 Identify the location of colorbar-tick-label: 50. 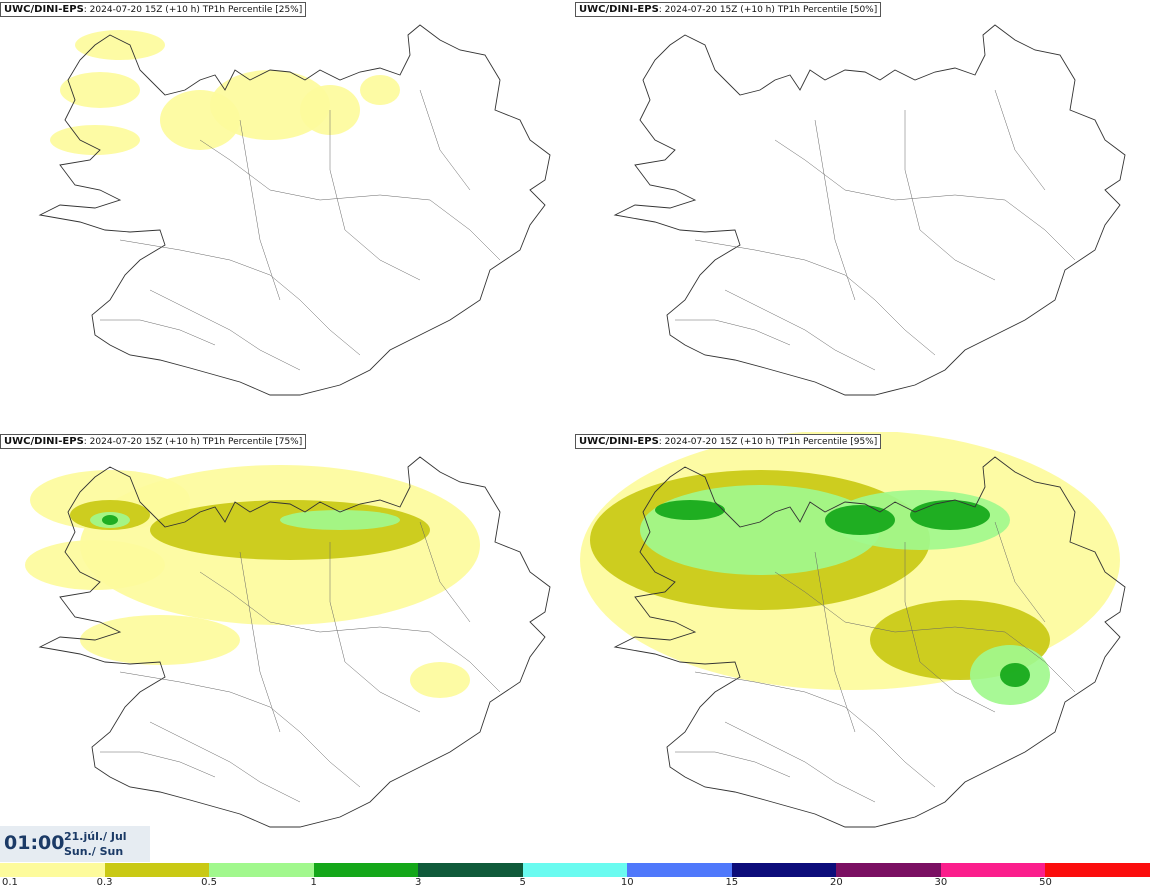
(1045, 882).